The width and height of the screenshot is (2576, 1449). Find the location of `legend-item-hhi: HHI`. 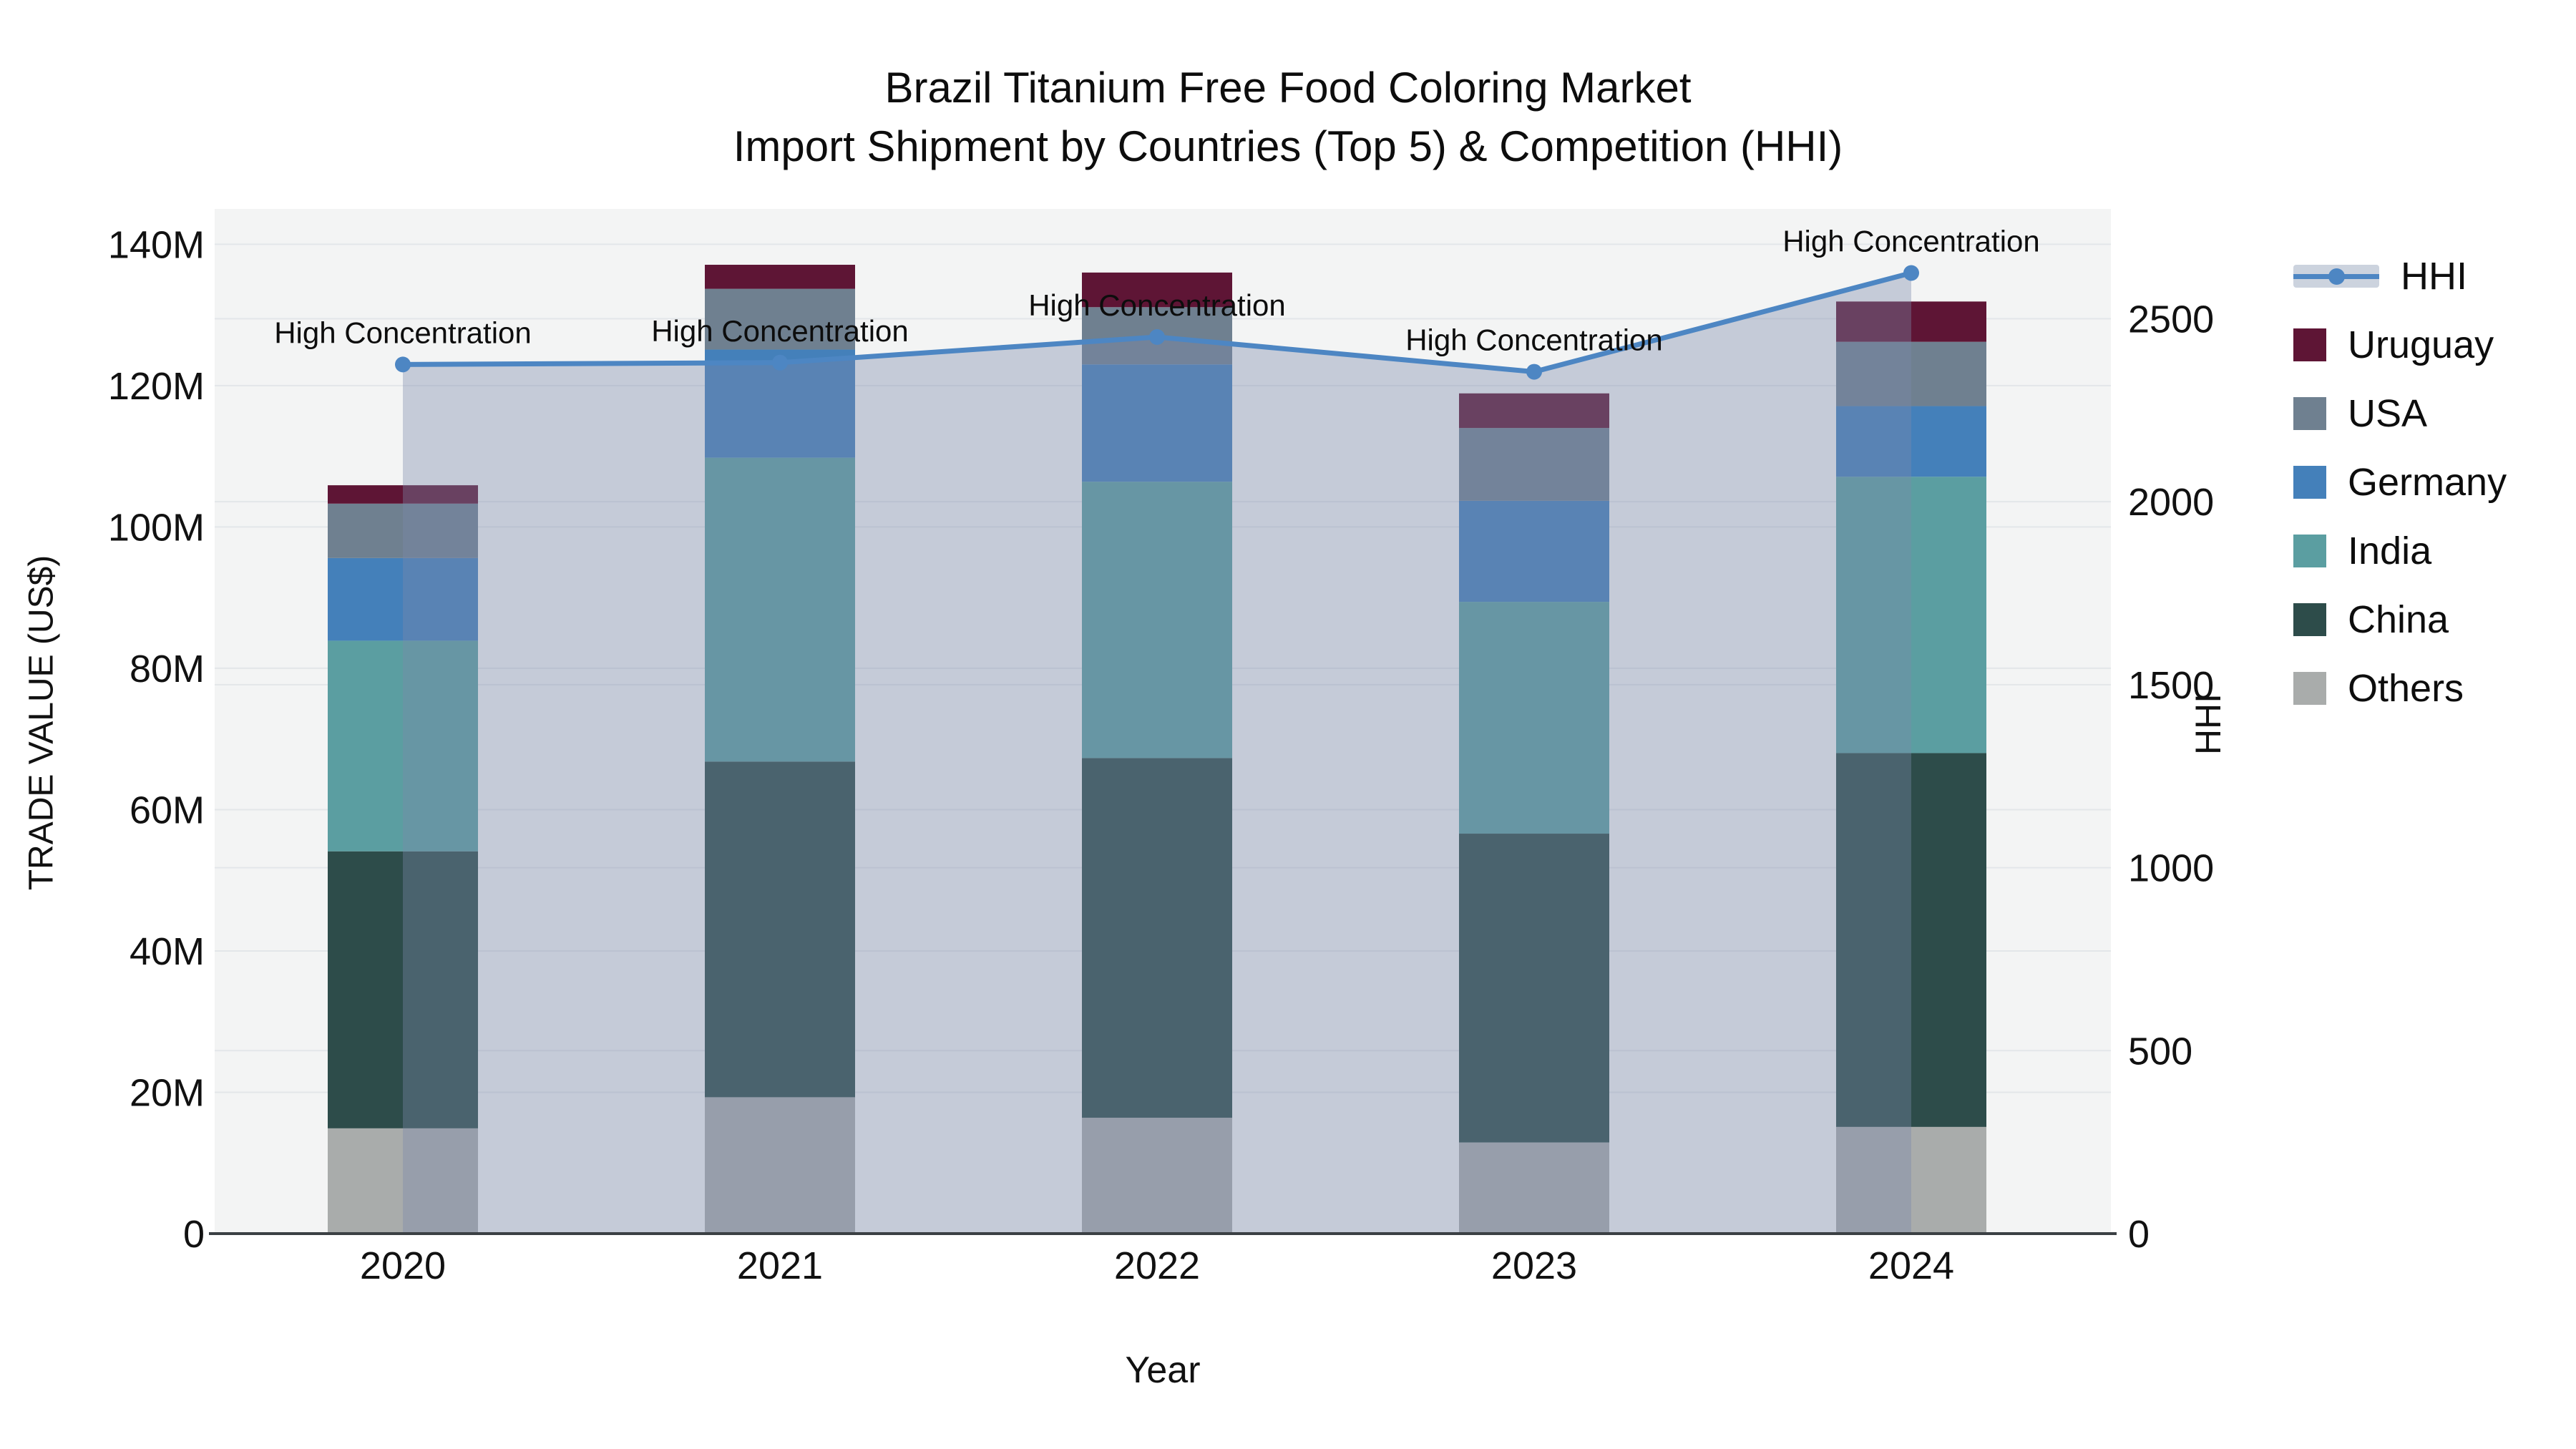

legend-item-hhi: HHI is located at coordinates (2400, 276).